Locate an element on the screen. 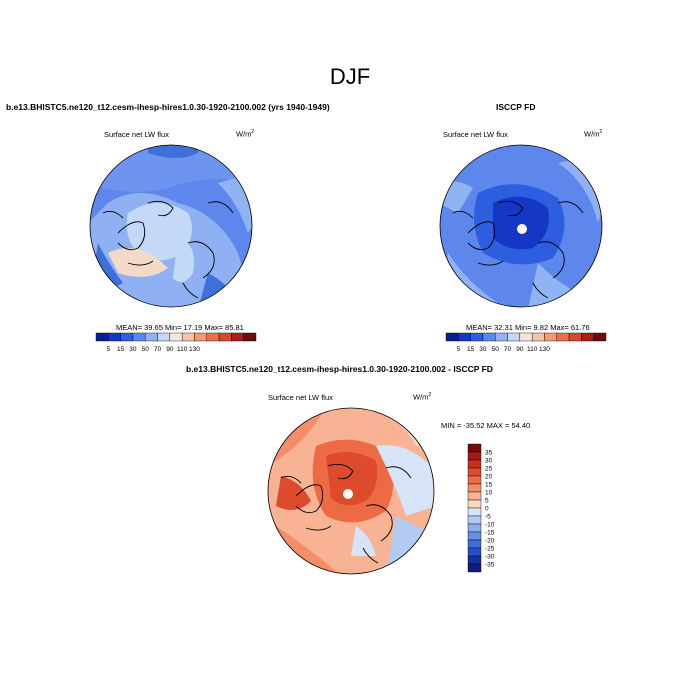 The image size is (700, 700). left-polar-map is located at coordinates (171, 226).